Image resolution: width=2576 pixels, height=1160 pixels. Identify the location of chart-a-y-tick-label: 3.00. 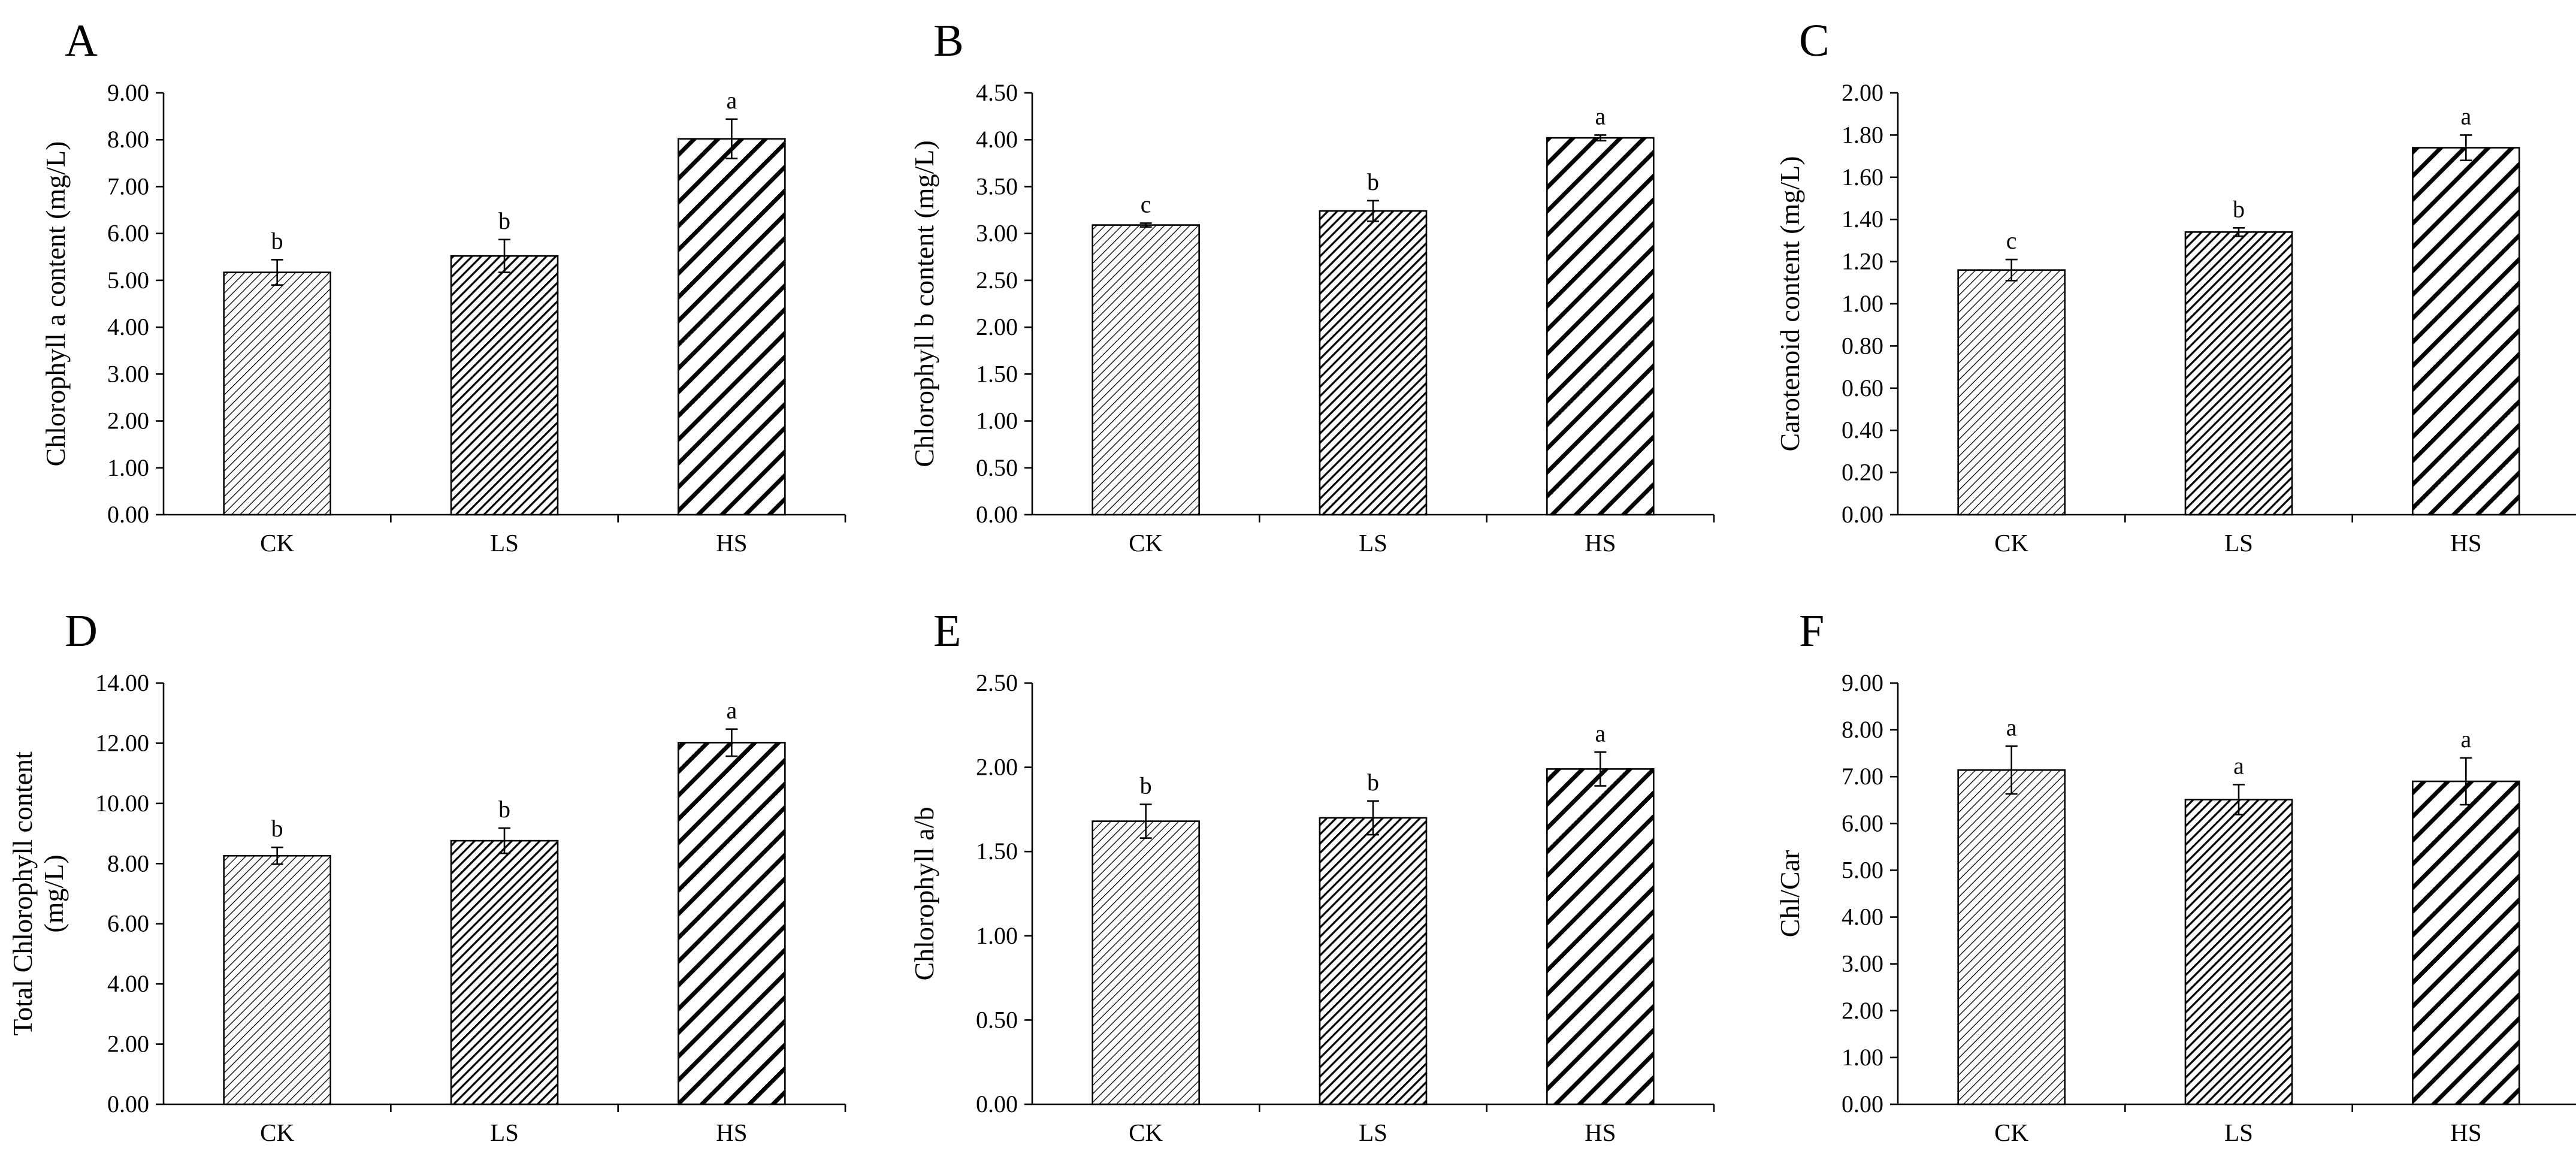
(128, 373).